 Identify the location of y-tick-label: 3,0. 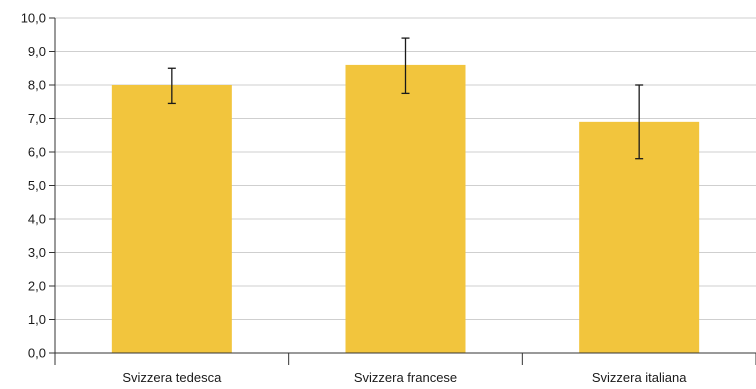
(37, 252).